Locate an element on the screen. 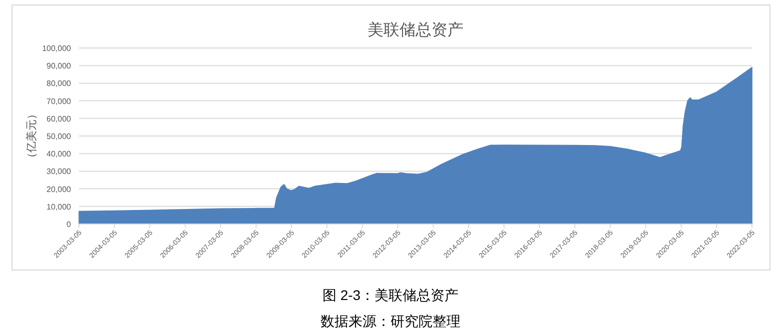  y-tick-label: 90,000 is located at coordinates (59, 66).